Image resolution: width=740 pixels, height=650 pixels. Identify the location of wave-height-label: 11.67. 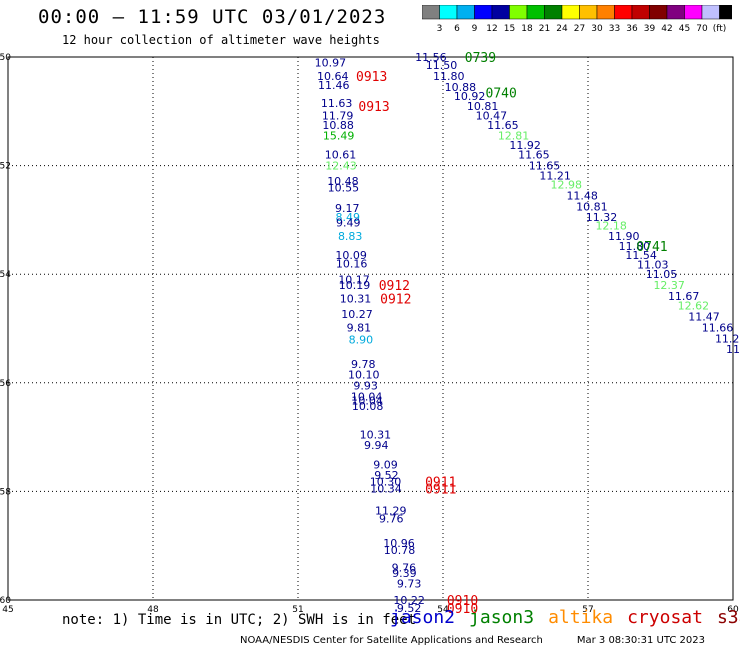
(684, 296).